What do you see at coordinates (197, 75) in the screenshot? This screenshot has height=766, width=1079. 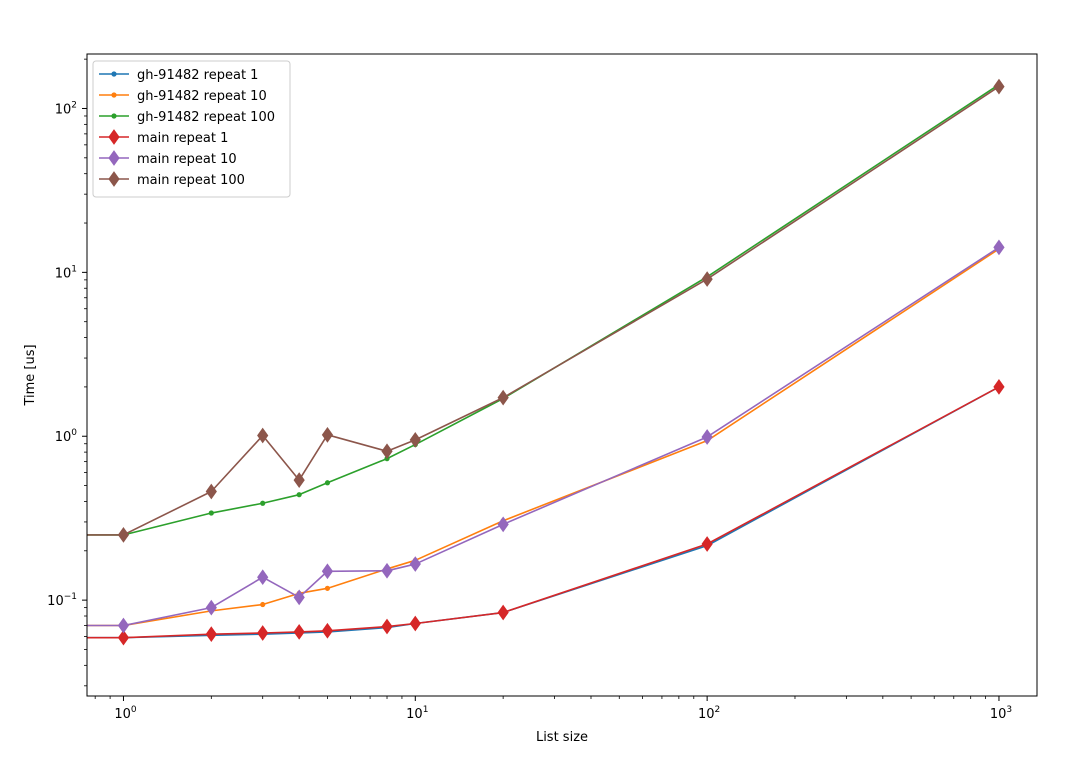 I see `legend-label: gh-91482 repeat 1` at bounding box center [197, 75].